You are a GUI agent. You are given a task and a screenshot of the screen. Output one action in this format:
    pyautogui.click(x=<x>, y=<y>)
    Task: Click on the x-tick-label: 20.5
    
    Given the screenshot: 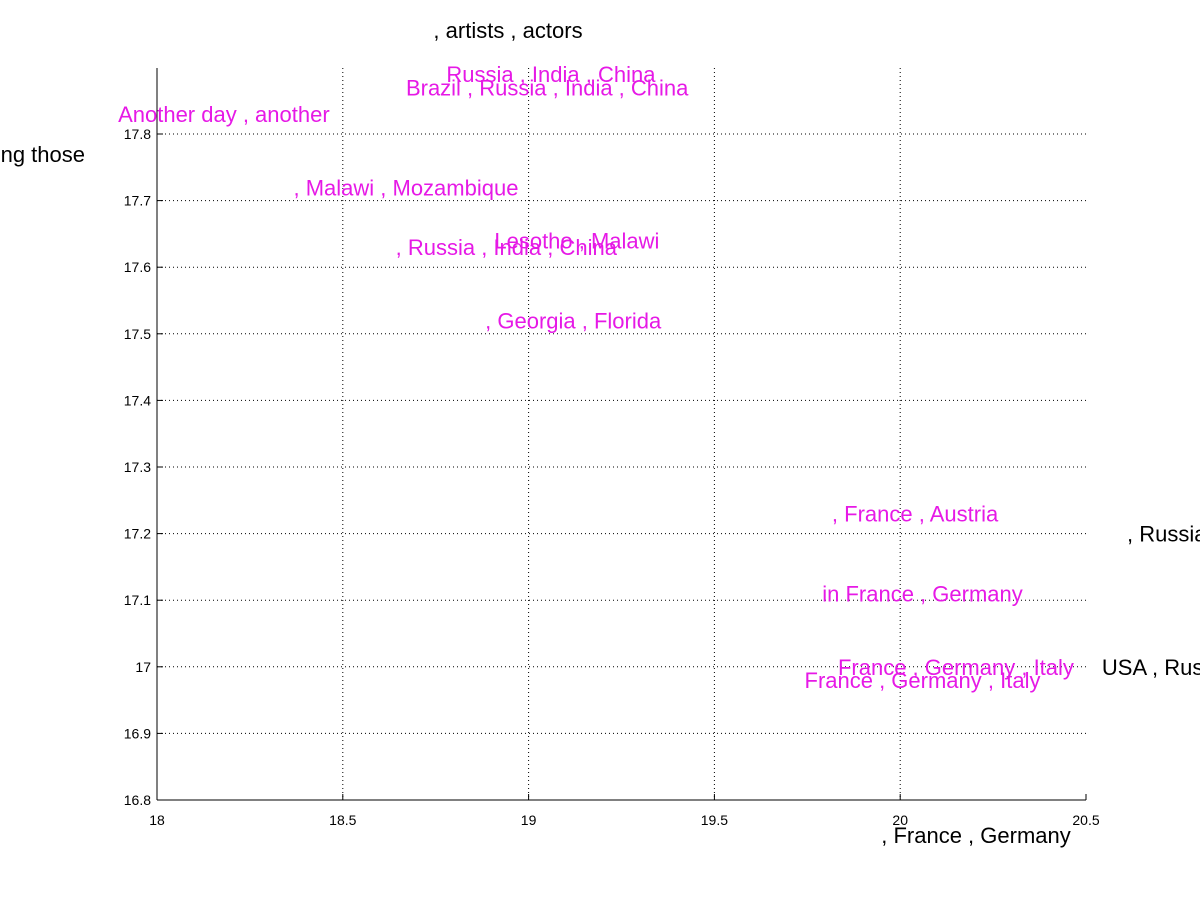 What is the action you would take?
    pyautogui.click(x=1085, y=820)
    